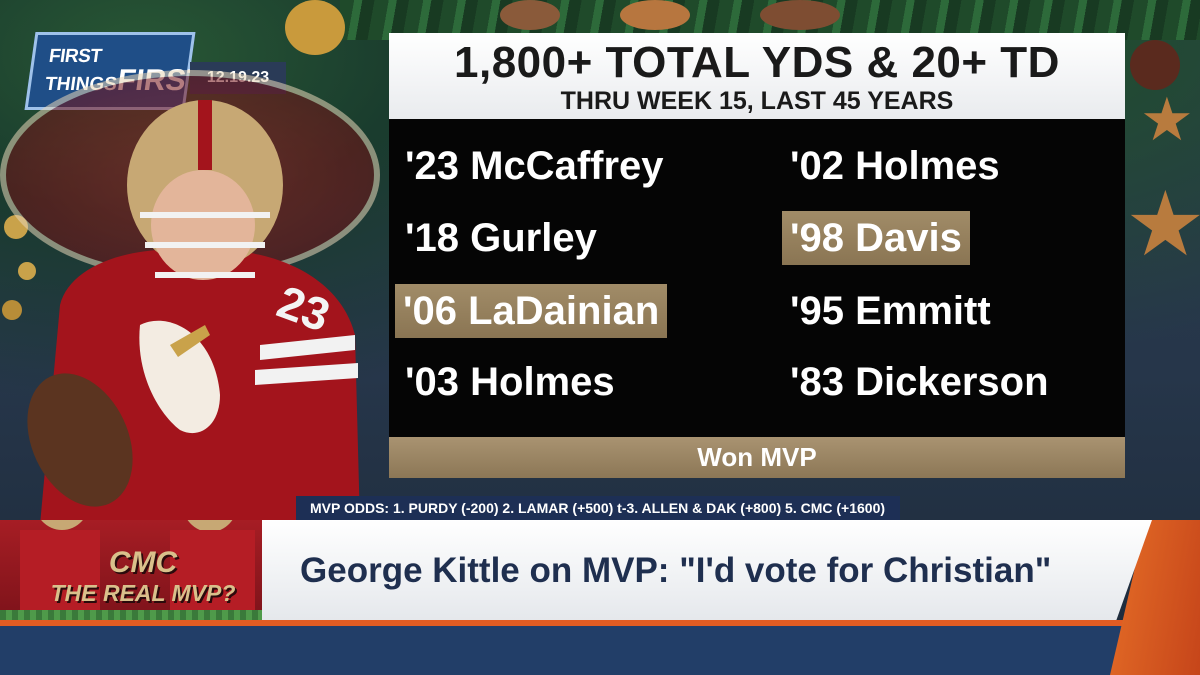 This screenshot has width=1200, height=675. What do you see at coordinates (80, 440) in the screenshot?
I see `football` at bounding box center [80, 440].